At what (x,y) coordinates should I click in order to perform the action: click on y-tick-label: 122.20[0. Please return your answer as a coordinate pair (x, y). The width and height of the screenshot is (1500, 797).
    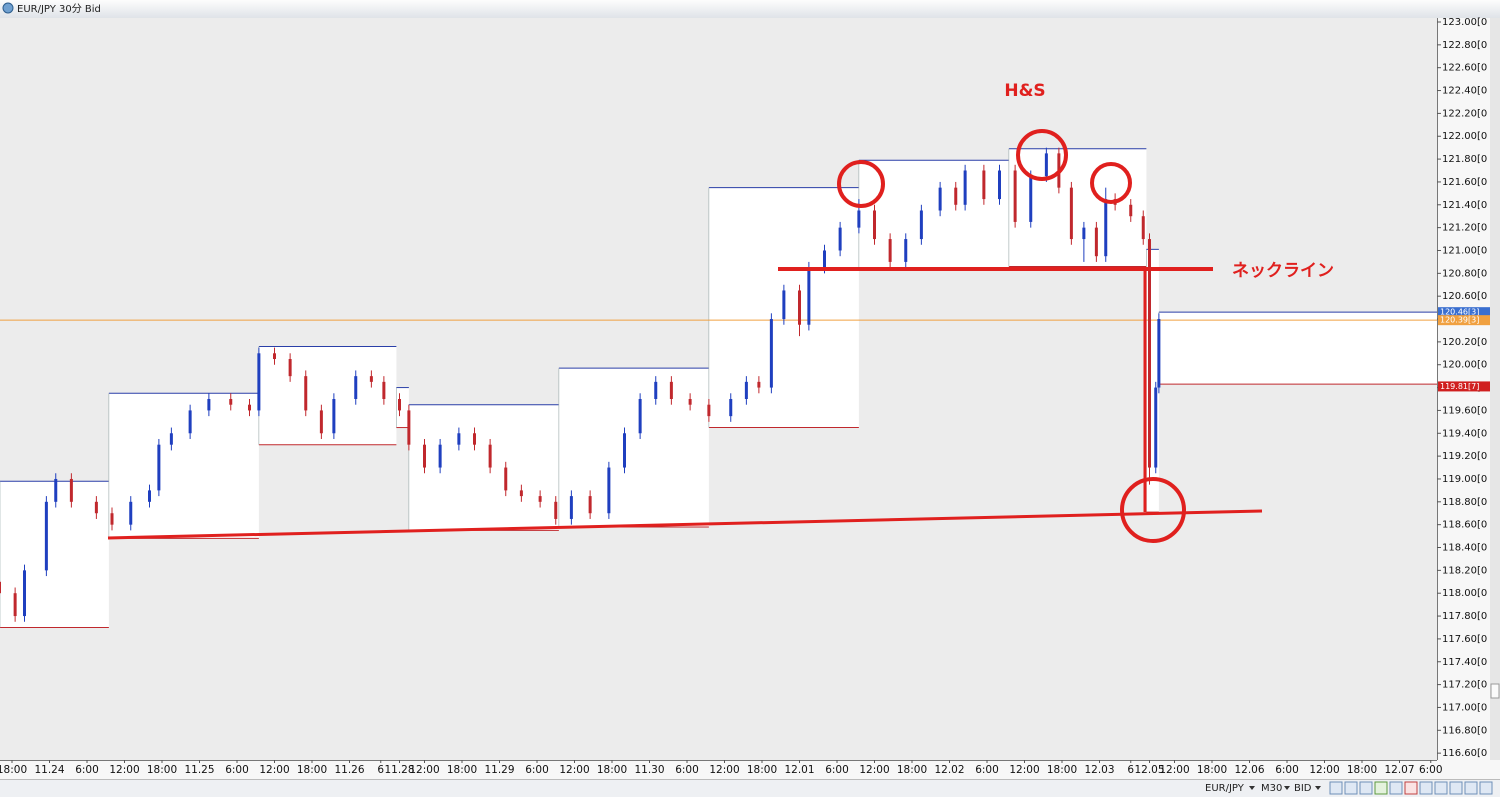
    Looking at the image, I should click on (1464, 113).